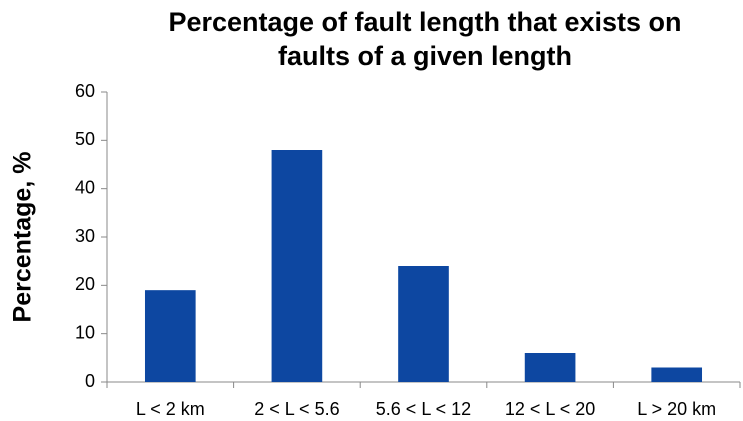 Image resolution: width=743 pixels, height=421 pixels. Describe the element at coordinates (23, 237) in the screenshot. I see `y-axis-label: Percentage, %` at that location.